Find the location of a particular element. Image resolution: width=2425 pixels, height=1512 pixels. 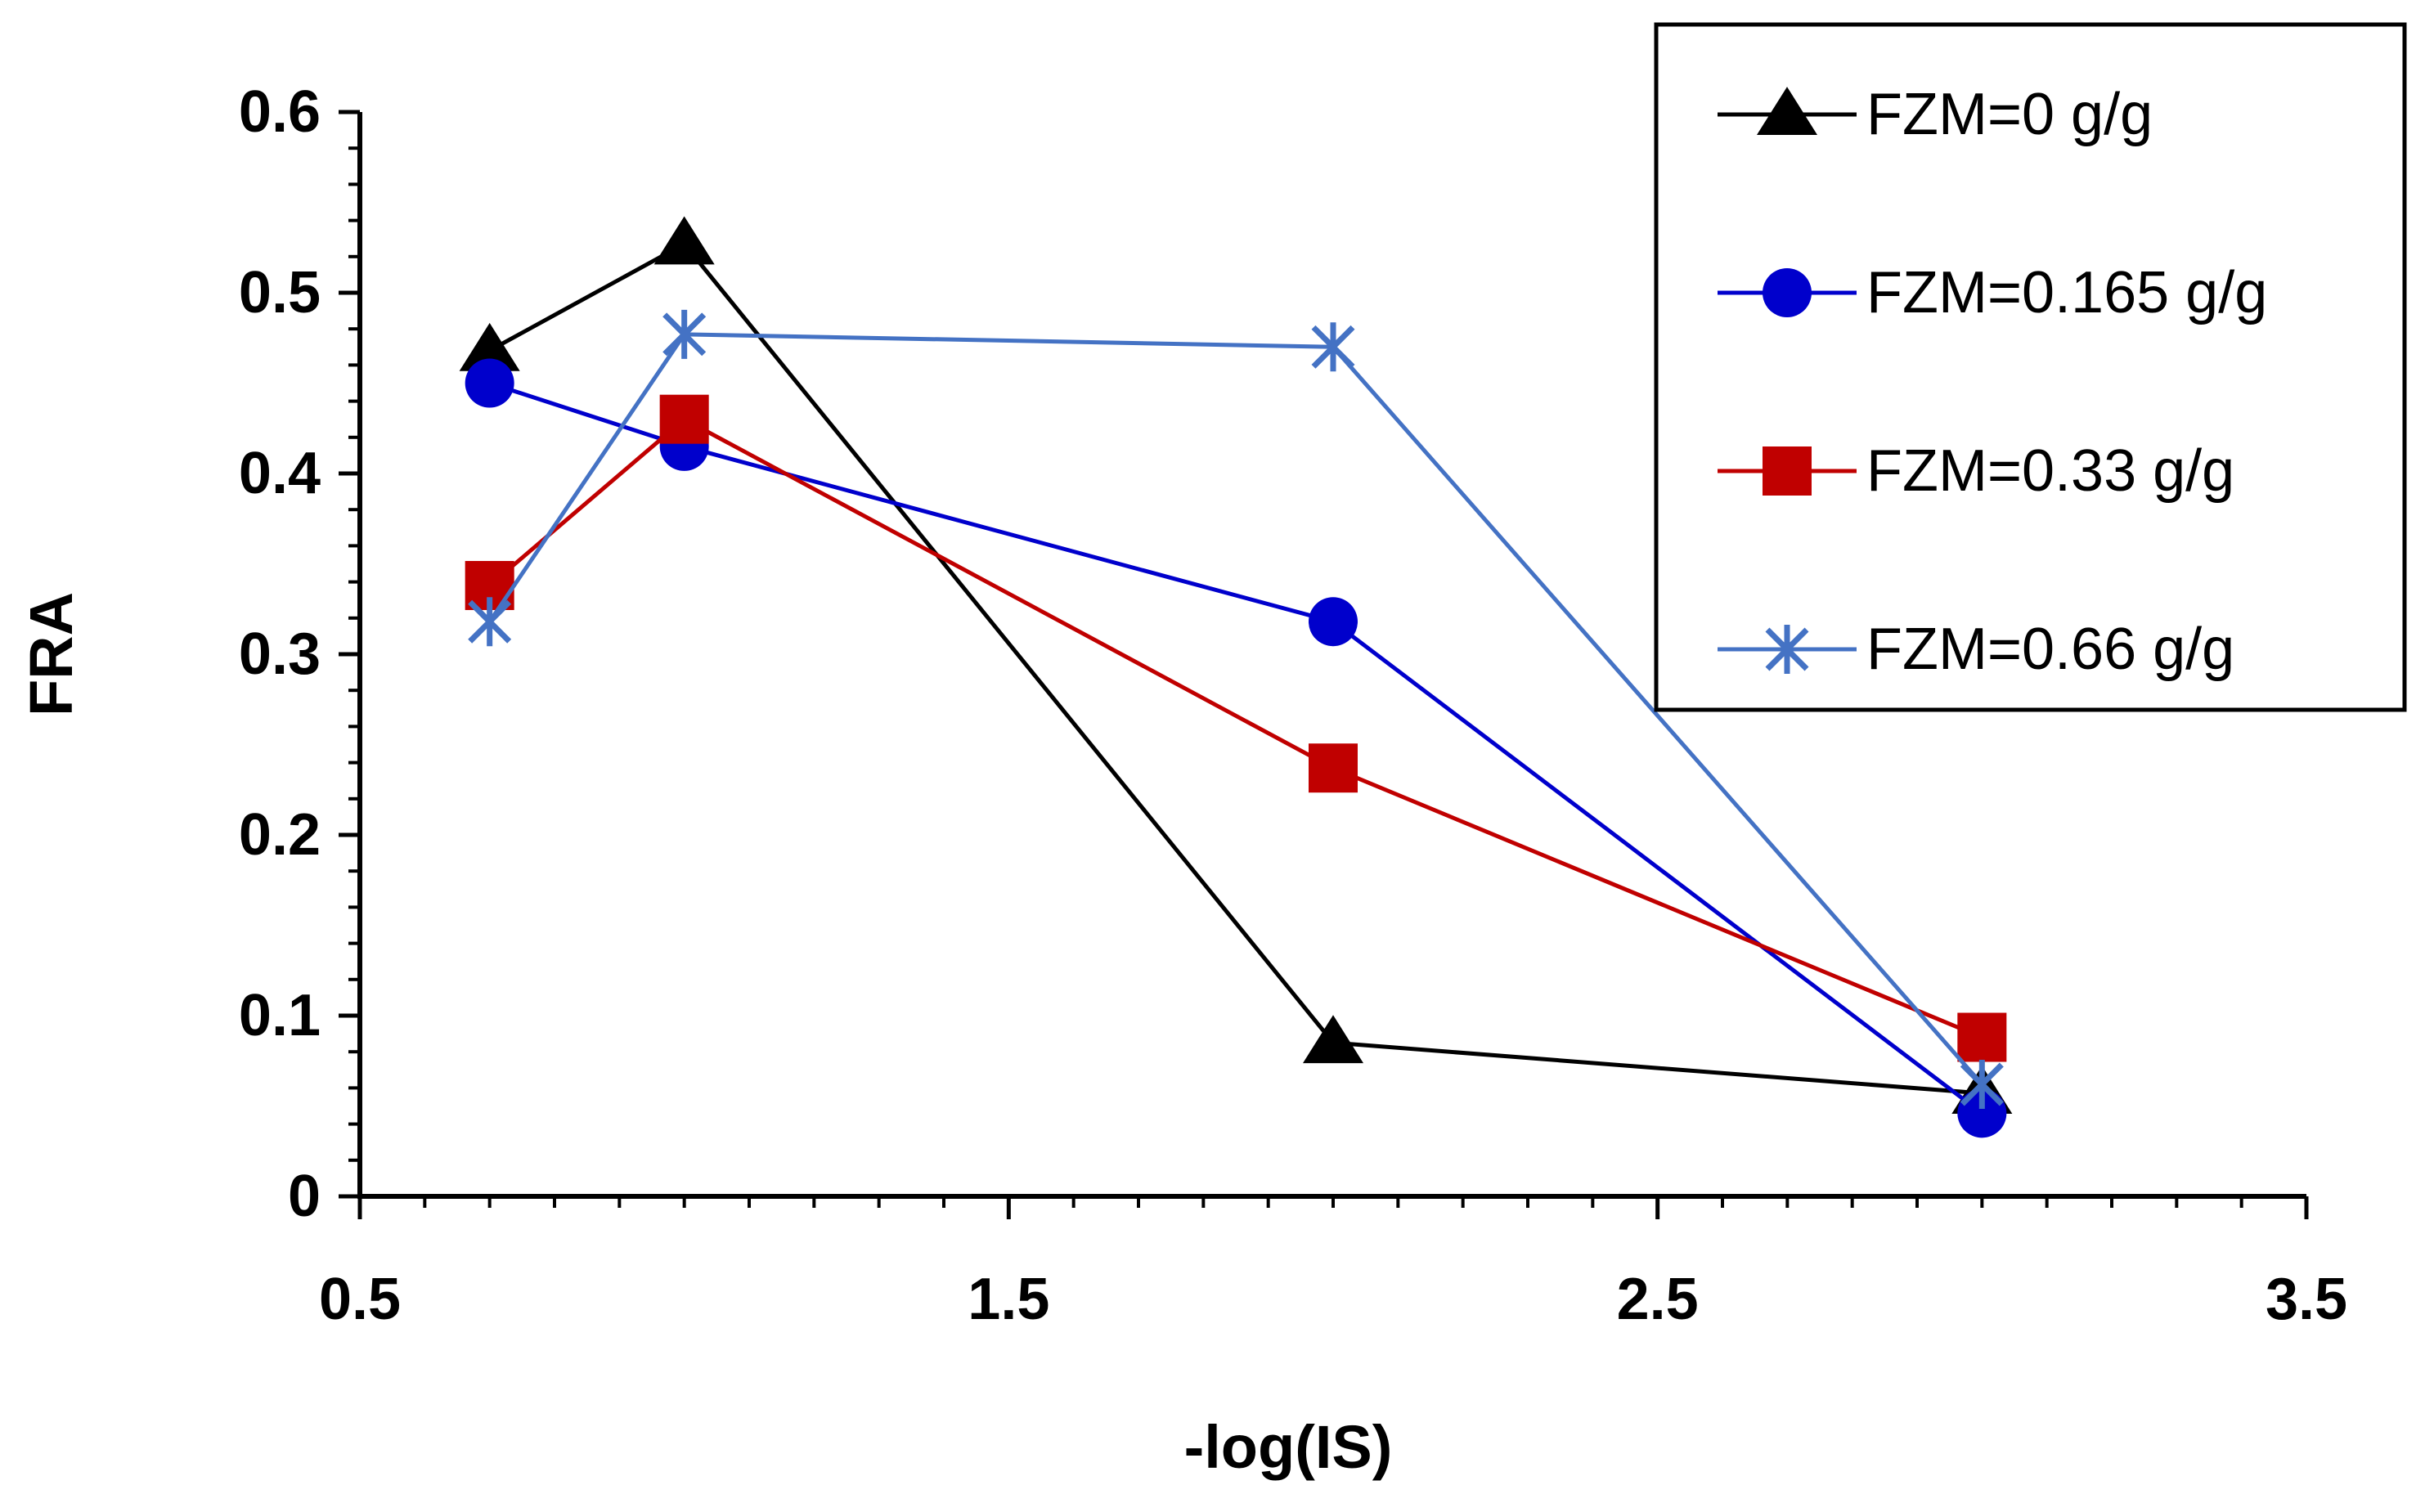

x-tick-label: 0.5 is located at coordinates (360, 1299).